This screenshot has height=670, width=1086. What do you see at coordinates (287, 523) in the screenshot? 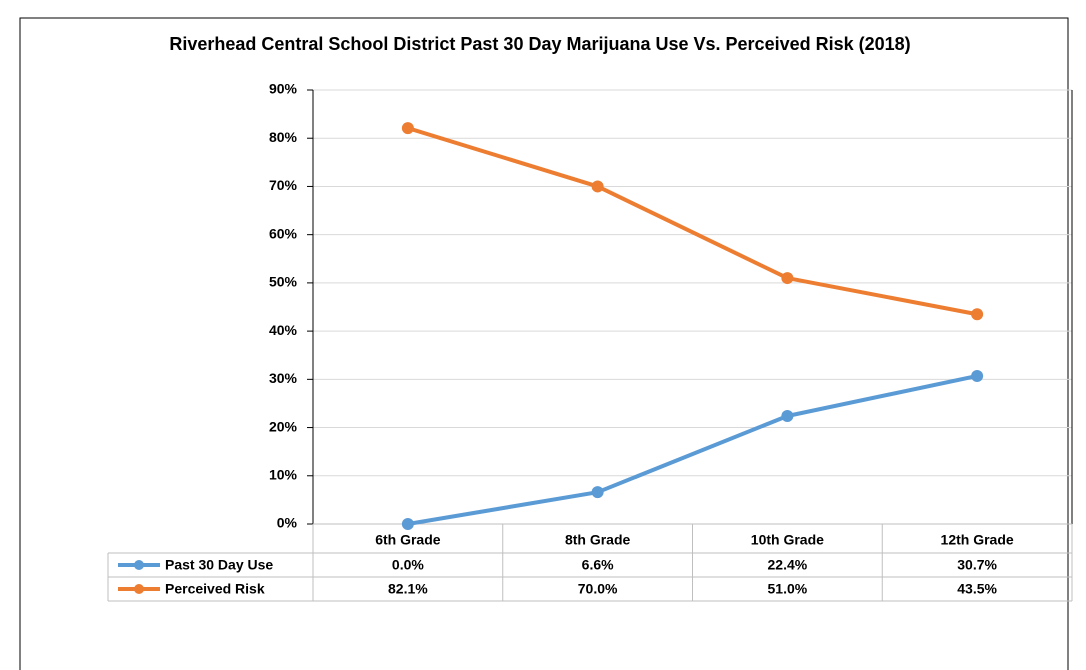
I see `y-tick-label: 0%` at bounding box center [287, 523].